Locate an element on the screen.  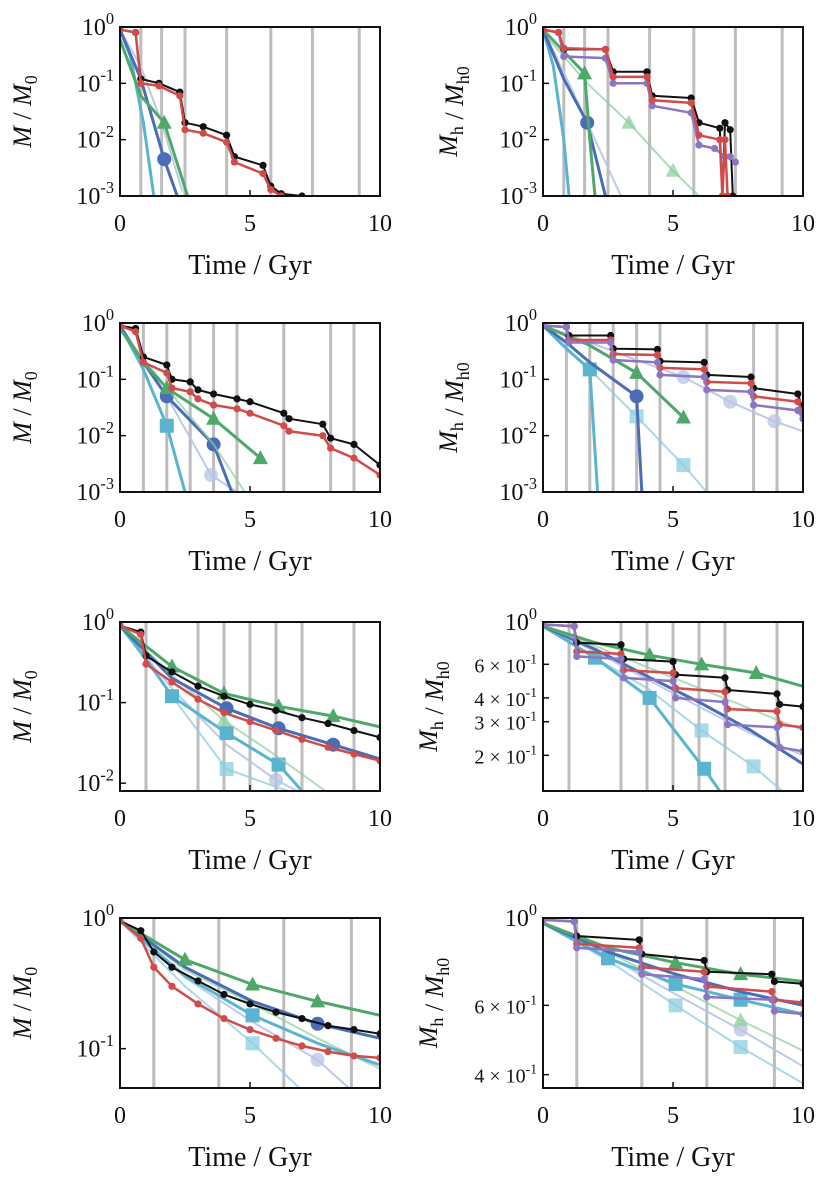
marker-circle-pale-lavender is located at coordinates (317, 1059).